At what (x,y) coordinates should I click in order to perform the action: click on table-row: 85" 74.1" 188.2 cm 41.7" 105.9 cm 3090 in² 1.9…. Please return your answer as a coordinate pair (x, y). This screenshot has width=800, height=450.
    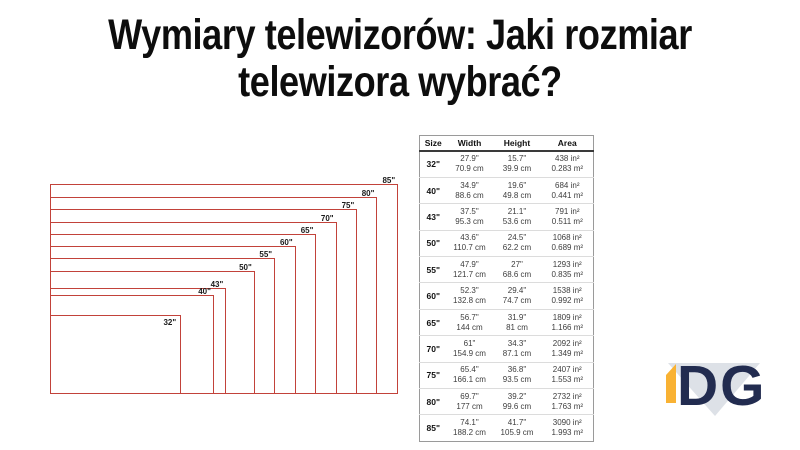
    Looking at the image, I should click on (506, 428).